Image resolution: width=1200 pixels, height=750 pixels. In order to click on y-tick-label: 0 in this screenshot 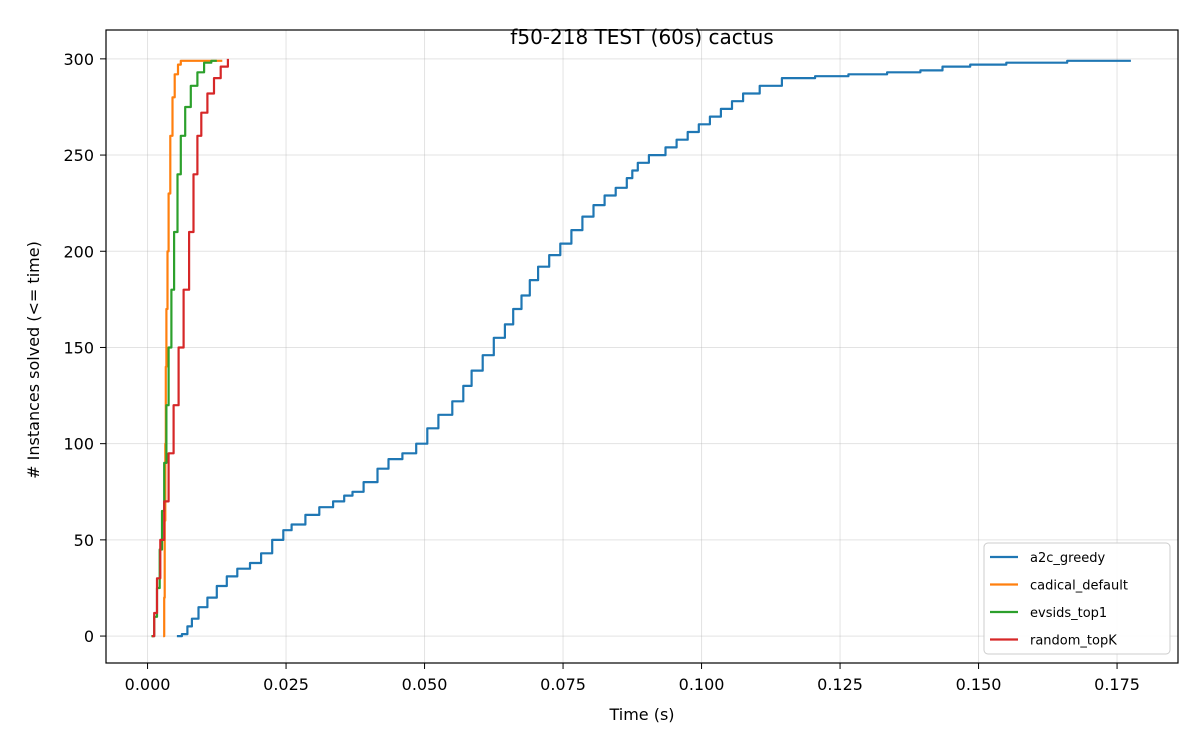, I will do `click(89, 636)`.